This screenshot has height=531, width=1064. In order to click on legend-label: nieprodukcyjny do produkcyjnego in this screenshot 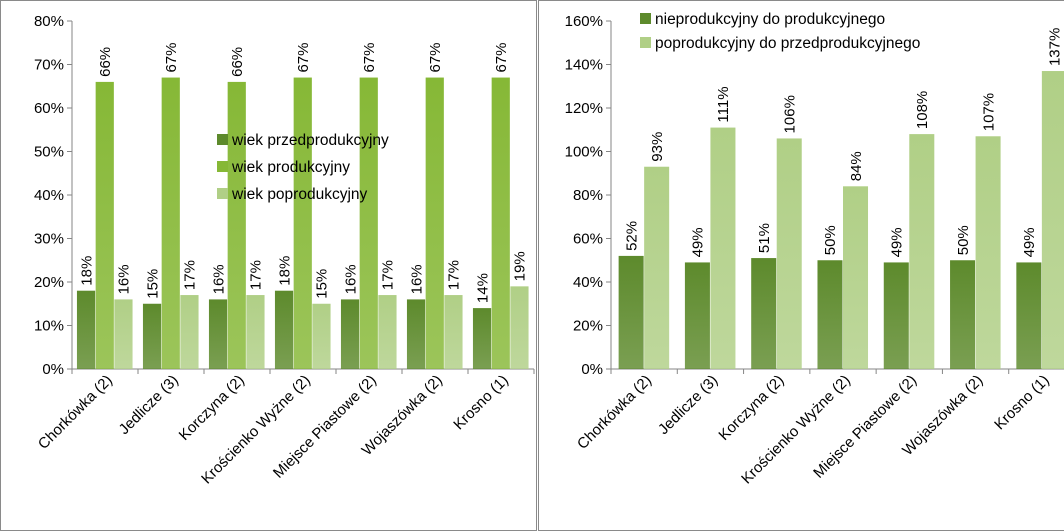, I will do `click(770, 19)`.